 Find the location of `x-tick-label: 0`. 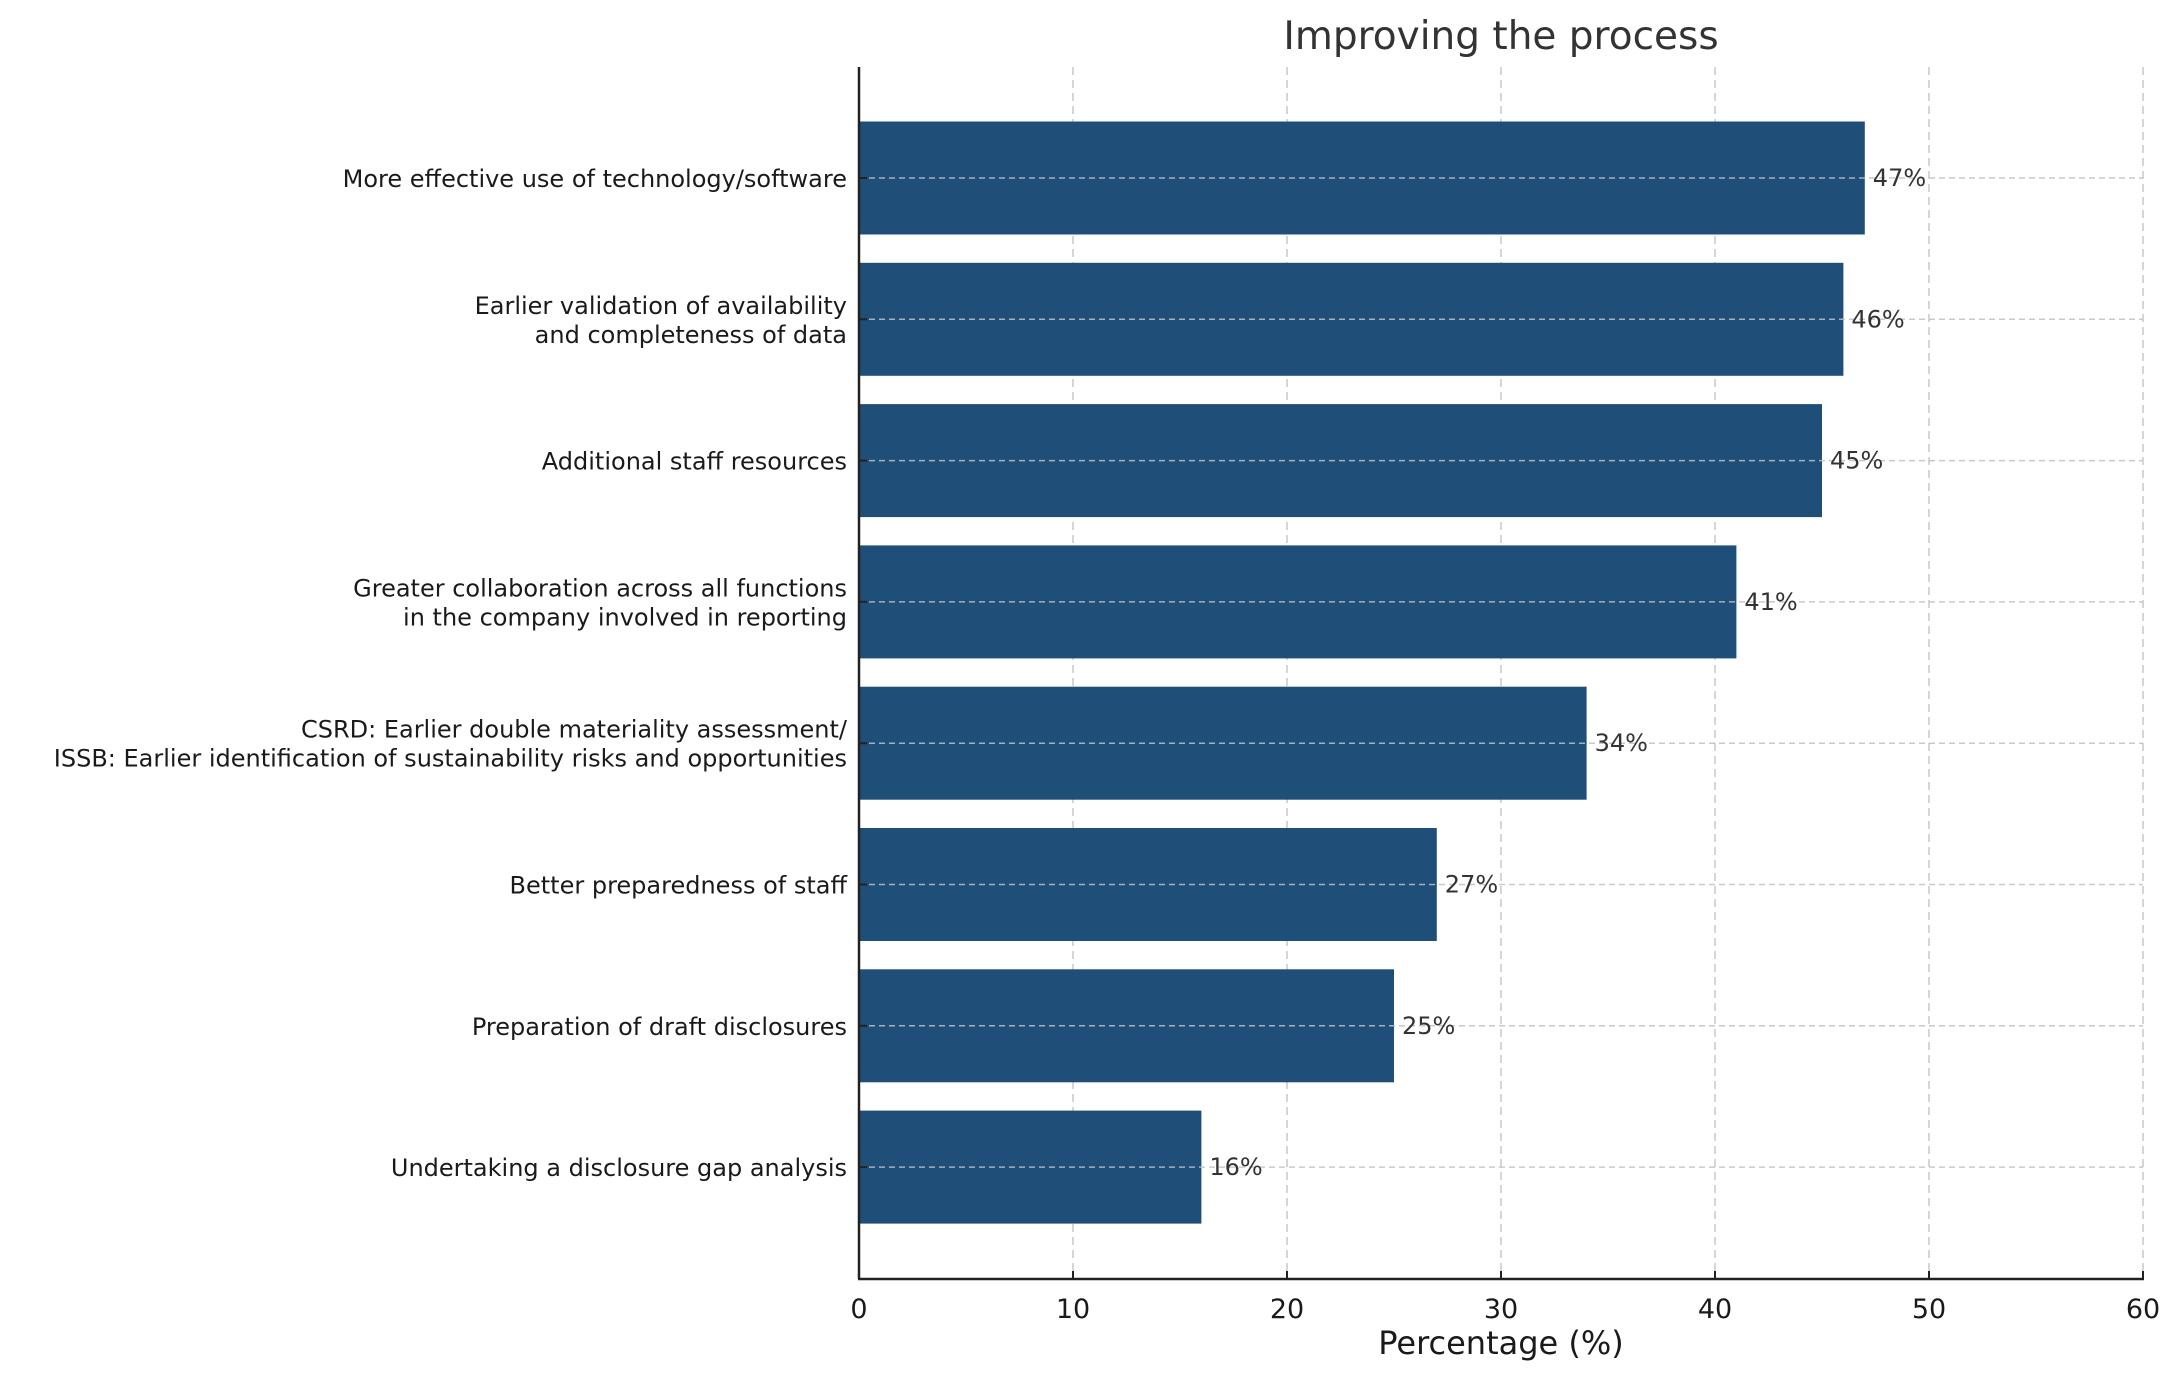

x-tick-label: 0 is located at coordinates (858, 1309).